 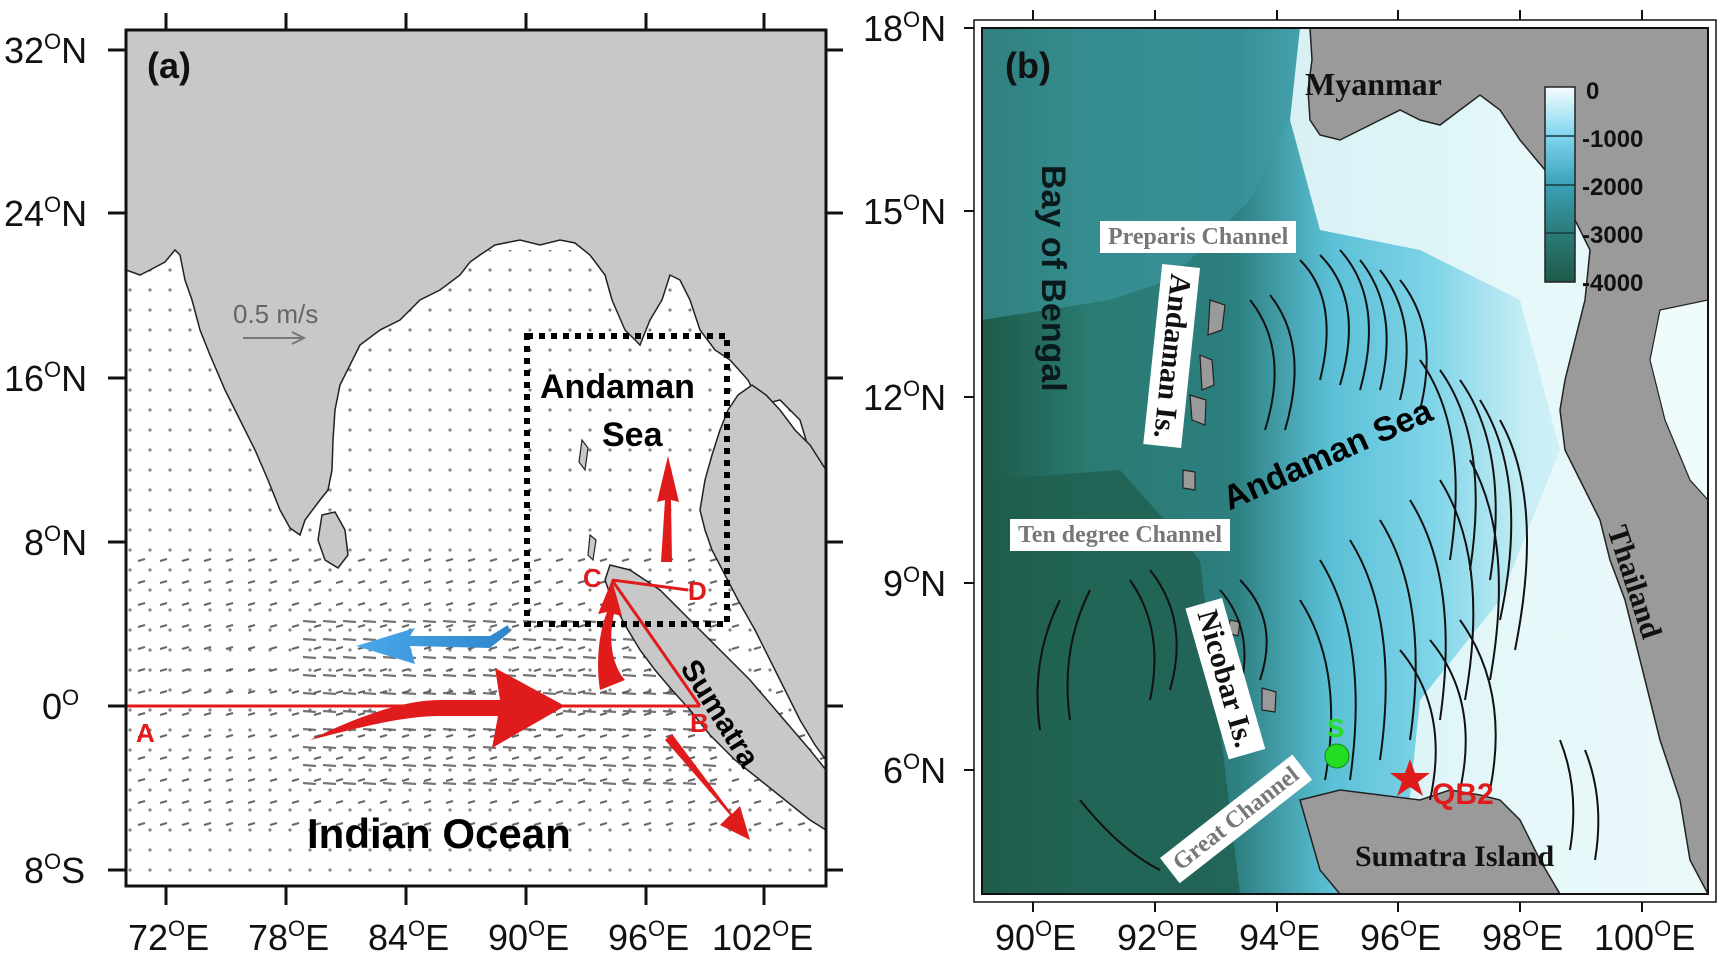 I want to click on land-sumatra-island, so click(x=1430, y=841).